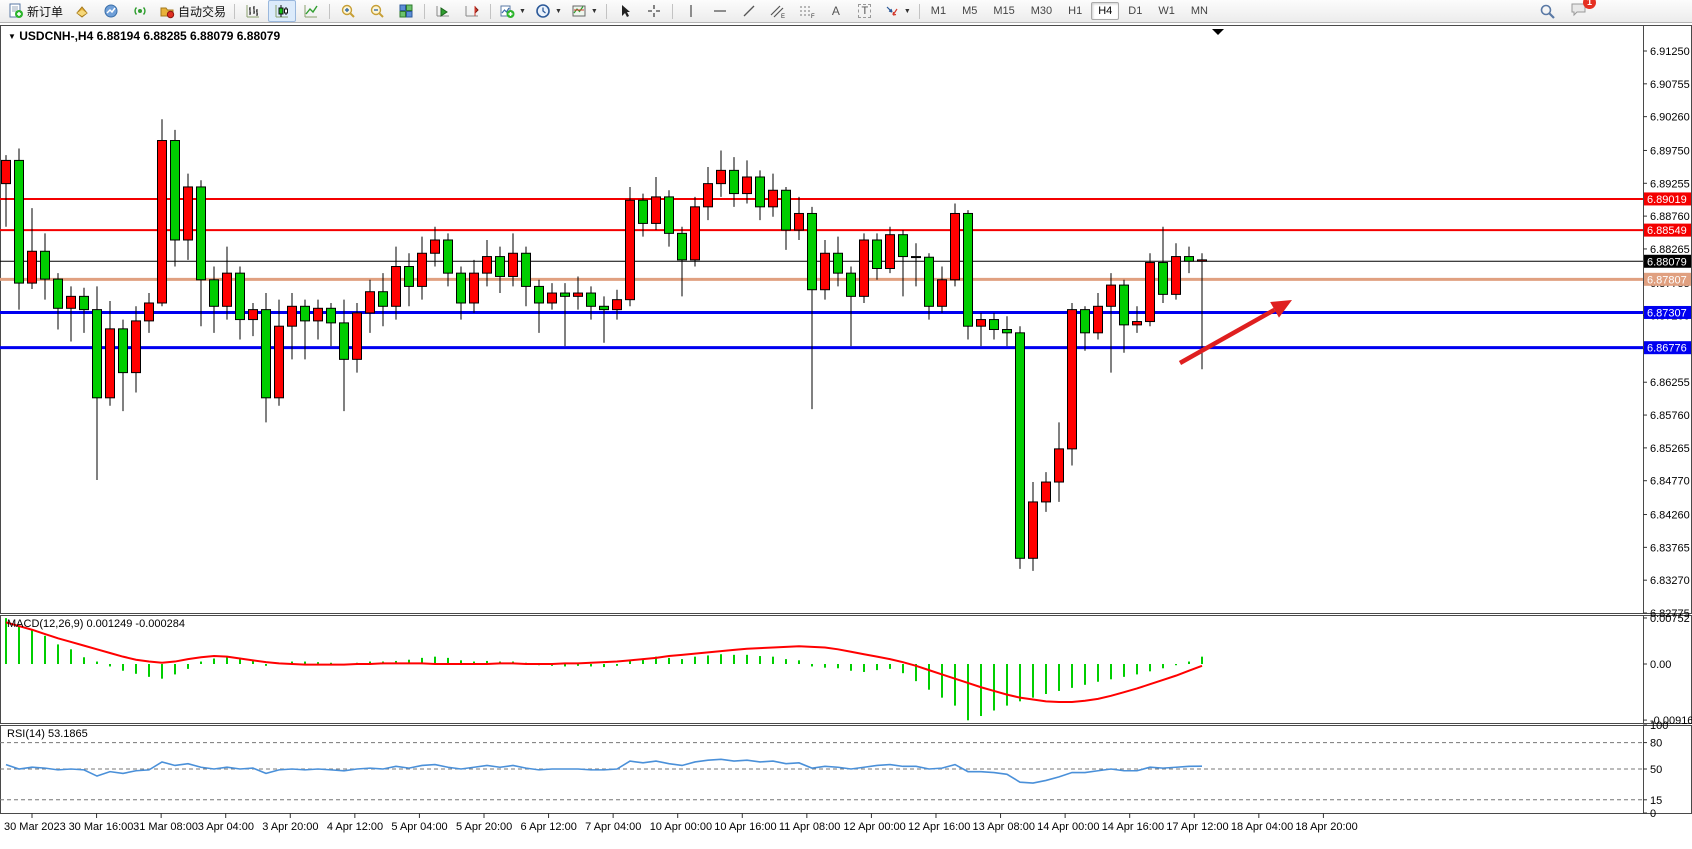 This screenshot has width=1692, height=849. Describe the element at coordinates (813, 16) in the screenshot. I see `svg-text: F` at that location.